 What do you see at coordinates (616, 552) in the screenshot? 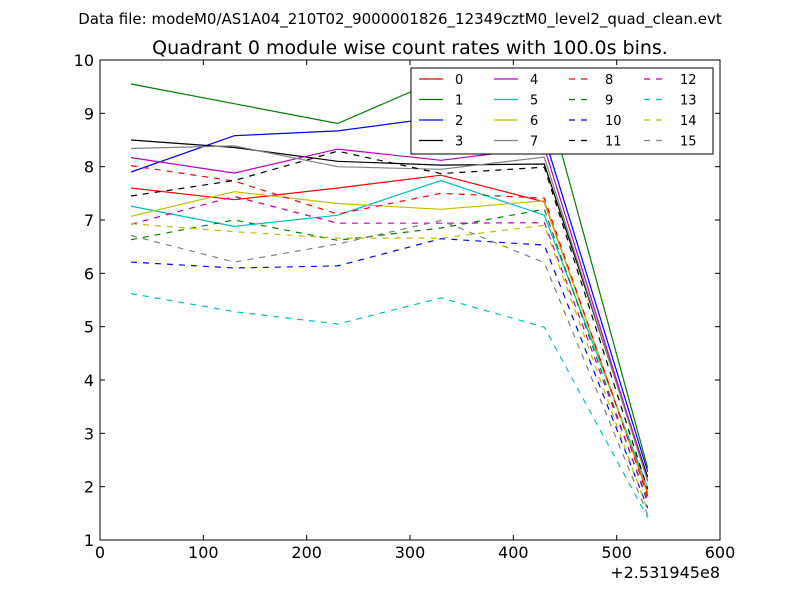
I see `x-tick-label: 500` at bounding box center [616, 552].